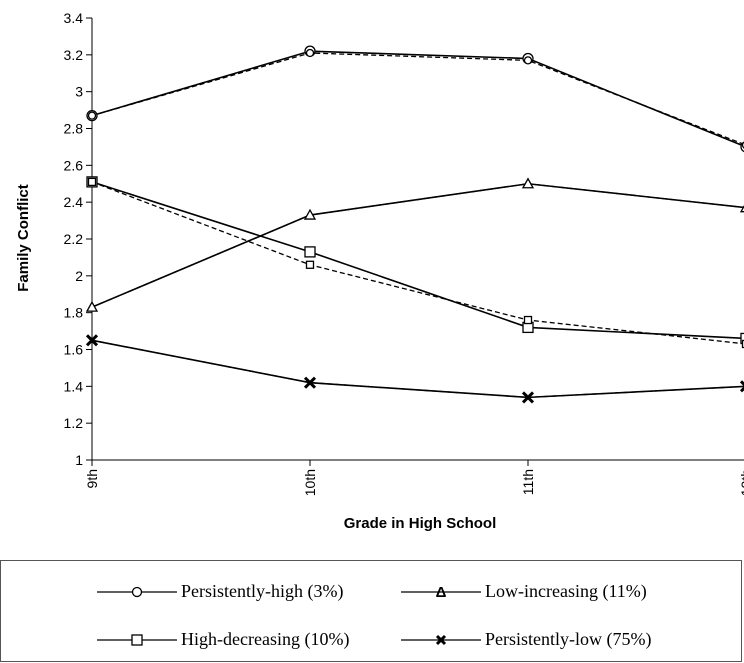 This screenshot has height=663, width=744. Describe the element at coordinates (74, 165) in the screenshot. I see `y-tick-label: 2.6` at that location.